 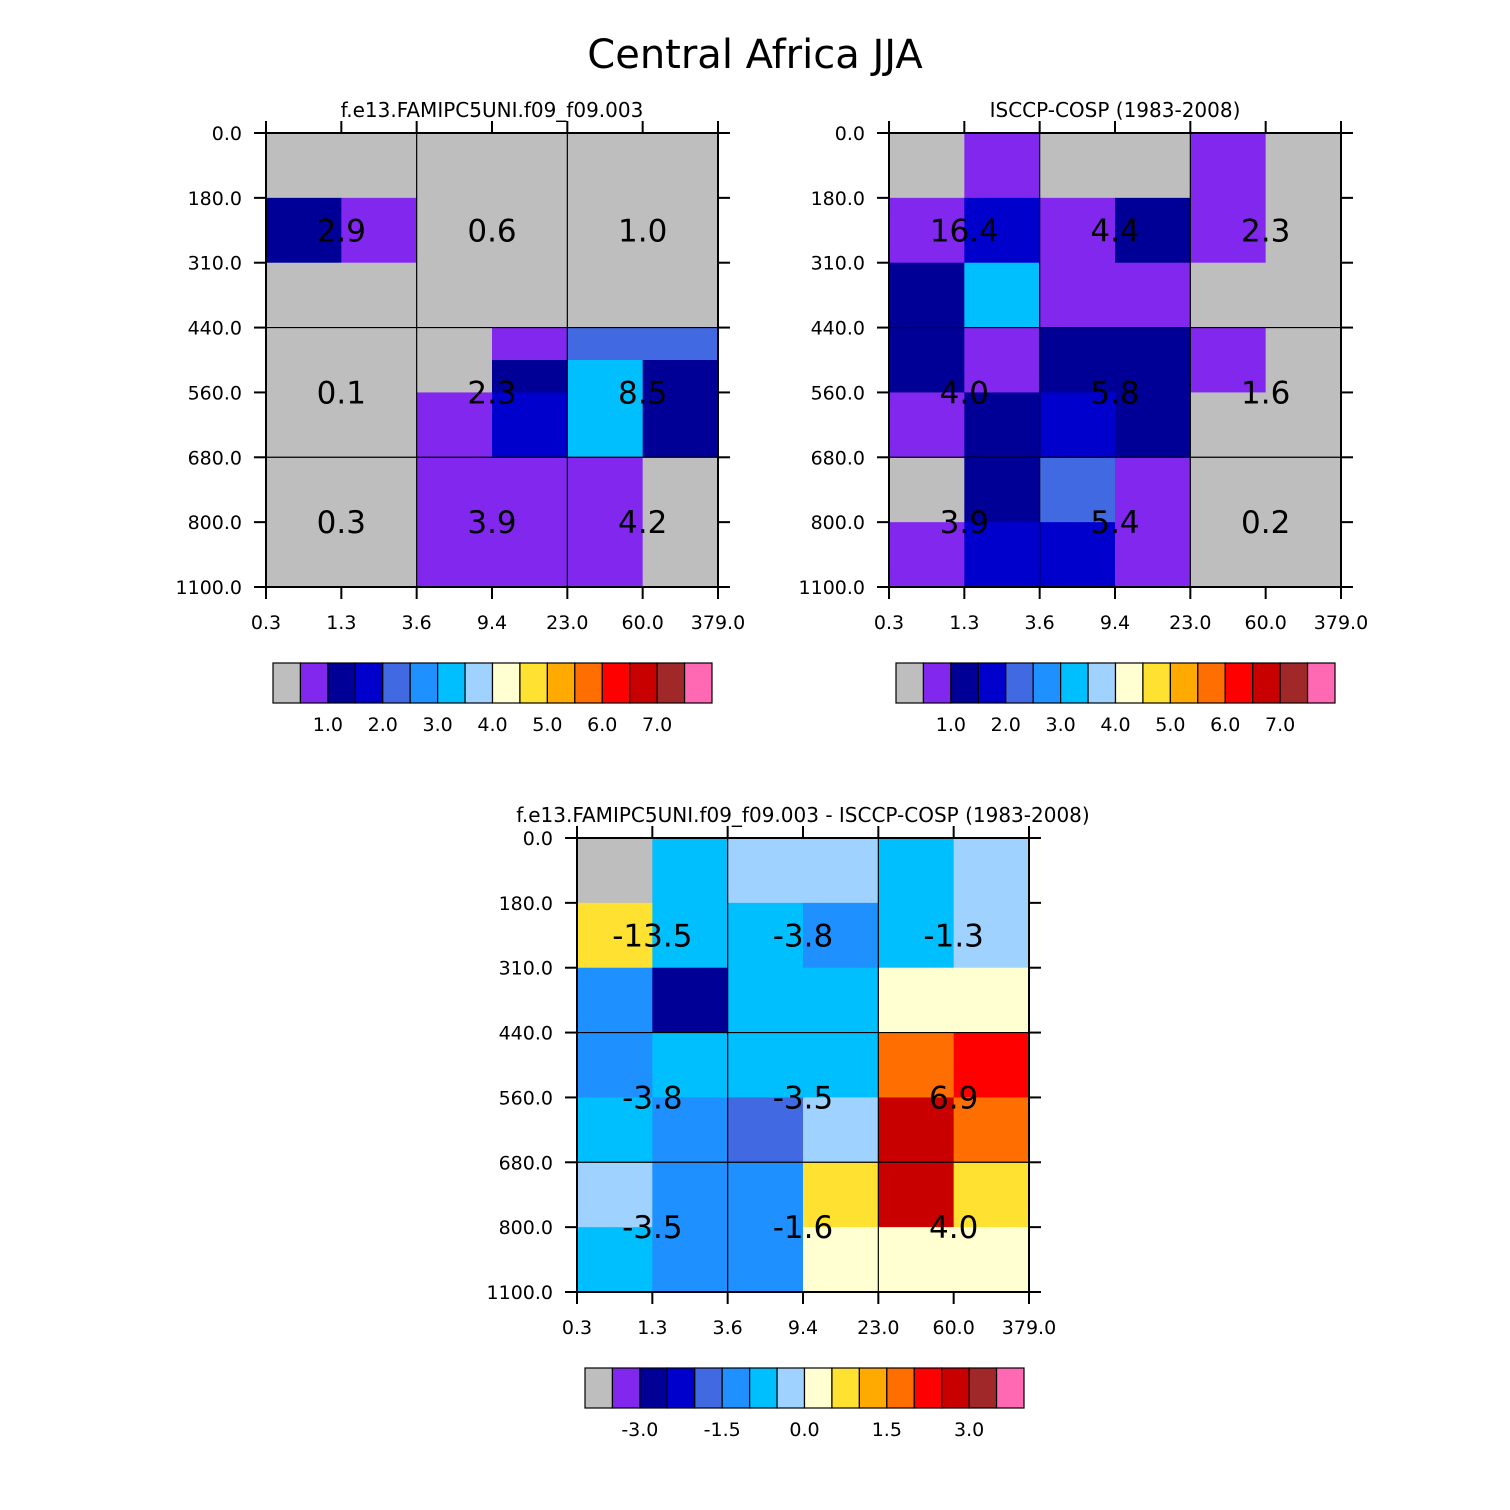 I want to click on y-tick-label: 560.0, so click(x=838, y=393).